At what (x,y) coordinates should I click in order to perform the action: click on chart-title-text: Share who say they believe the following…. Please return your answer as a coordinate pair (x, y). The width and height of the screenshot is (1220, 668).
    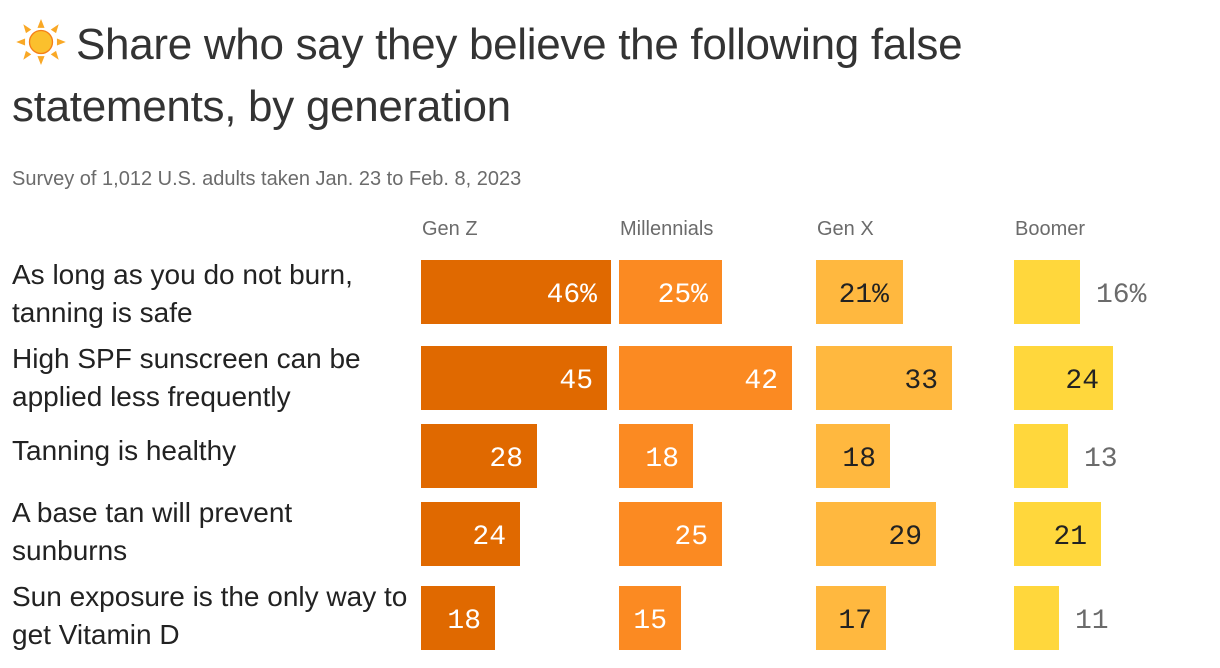
    Looking at the image, I should click on (487, 75).